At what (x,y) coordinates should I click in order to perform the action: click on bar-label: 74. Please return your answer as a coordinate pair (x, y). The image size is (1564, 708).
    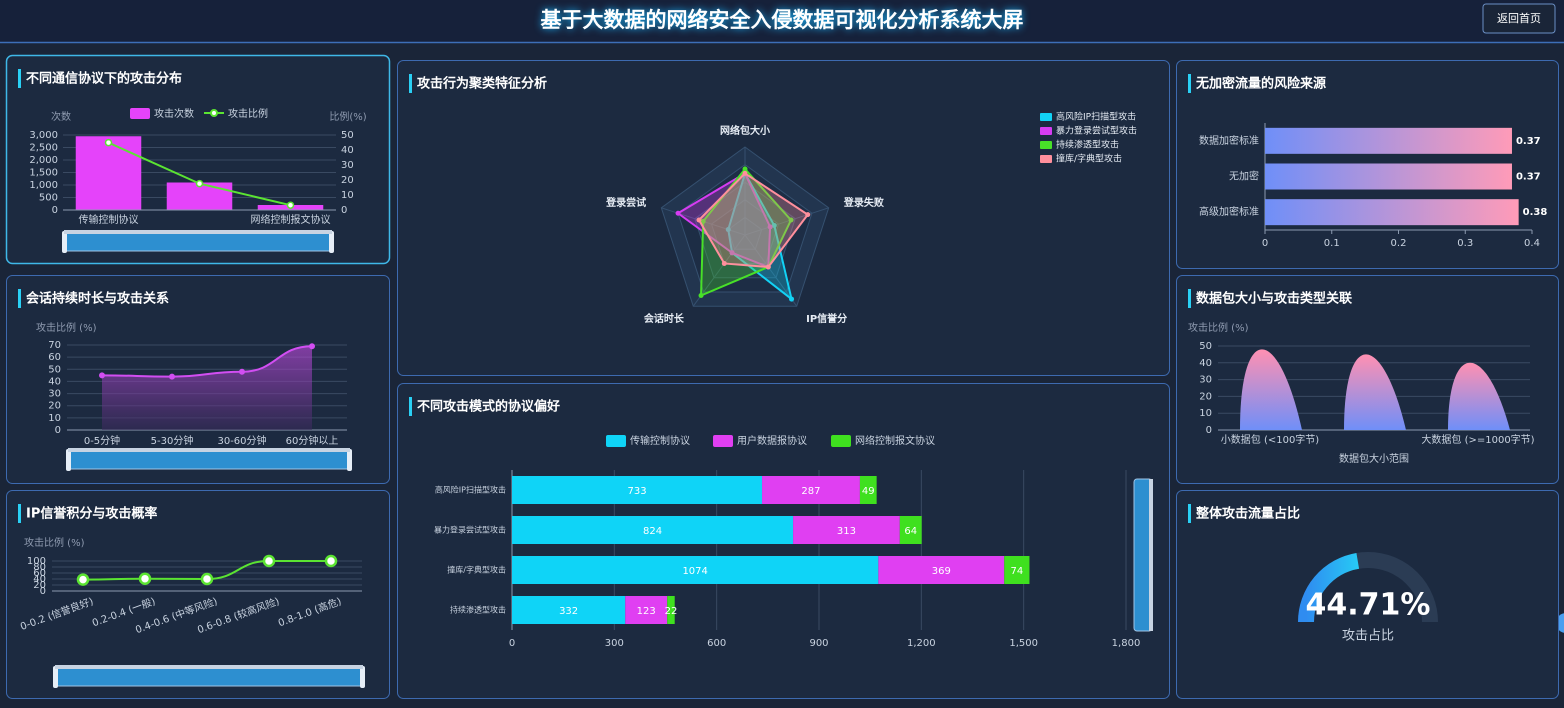
    Looking at the image, I should click on (1016, 571).